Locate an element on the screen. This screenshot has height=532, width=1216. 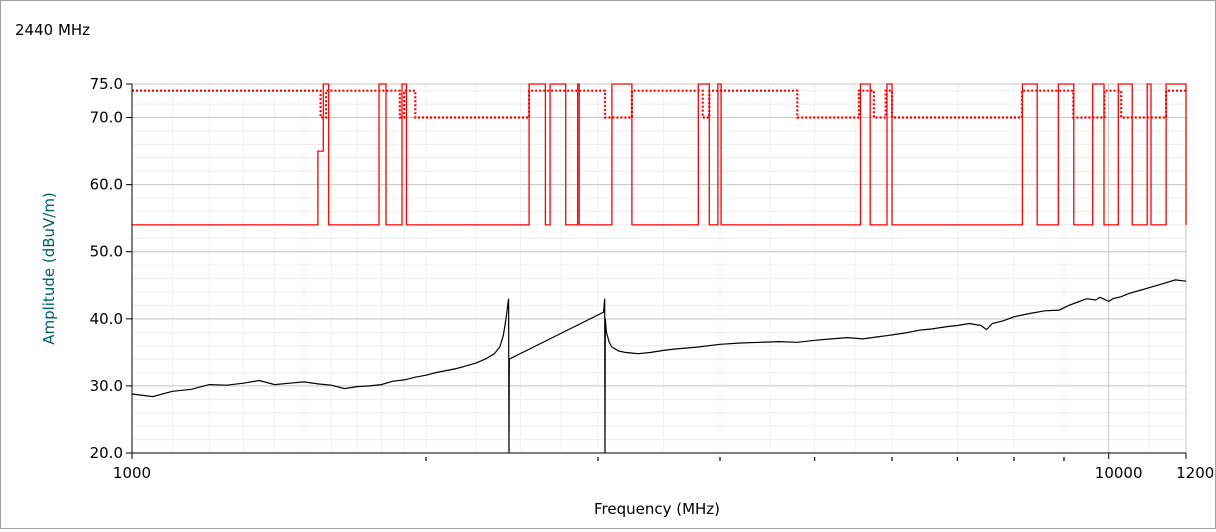
y-tick-label: 70.0 is located at coordinates (106, 118).